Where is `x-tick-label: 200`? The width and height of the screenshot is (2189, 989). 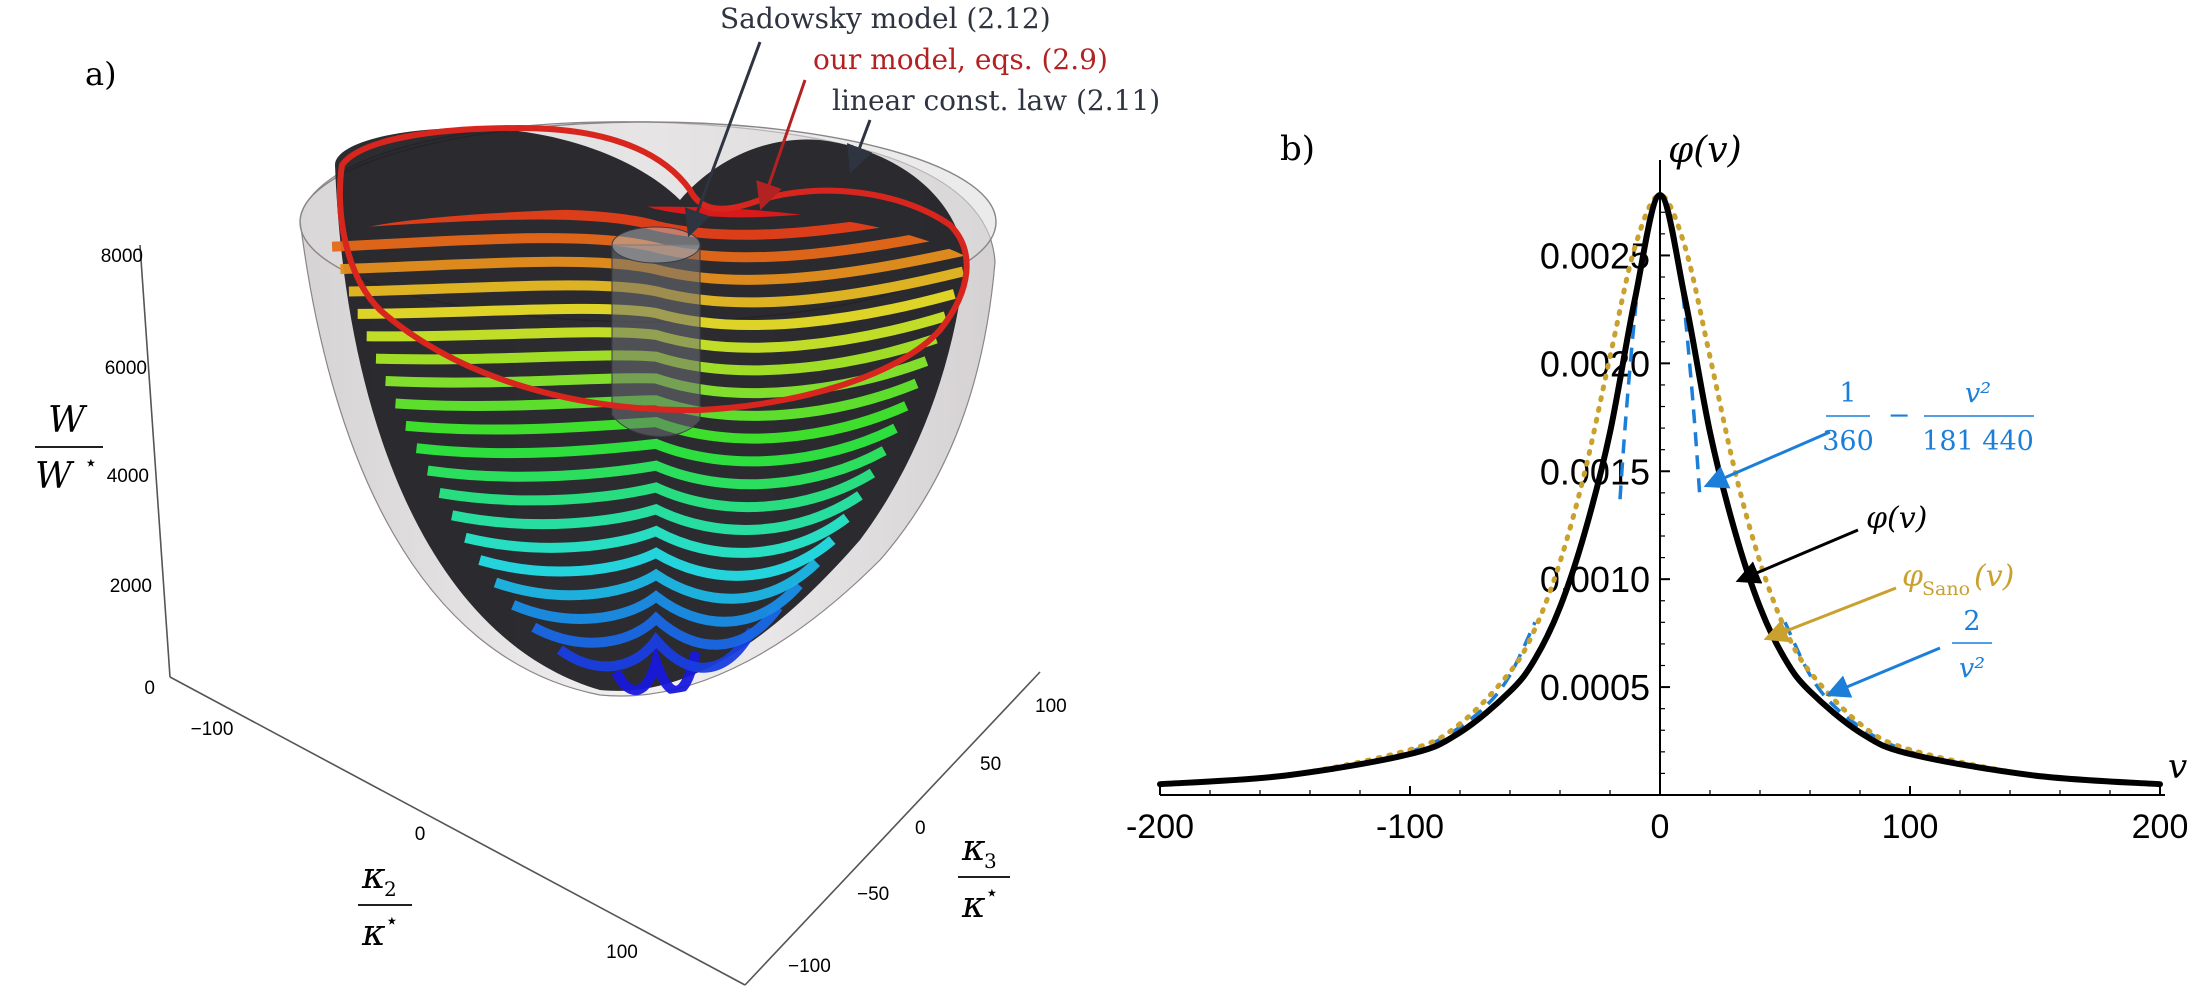 x-tick-label: 200 is located at coordinates (2160, 827).